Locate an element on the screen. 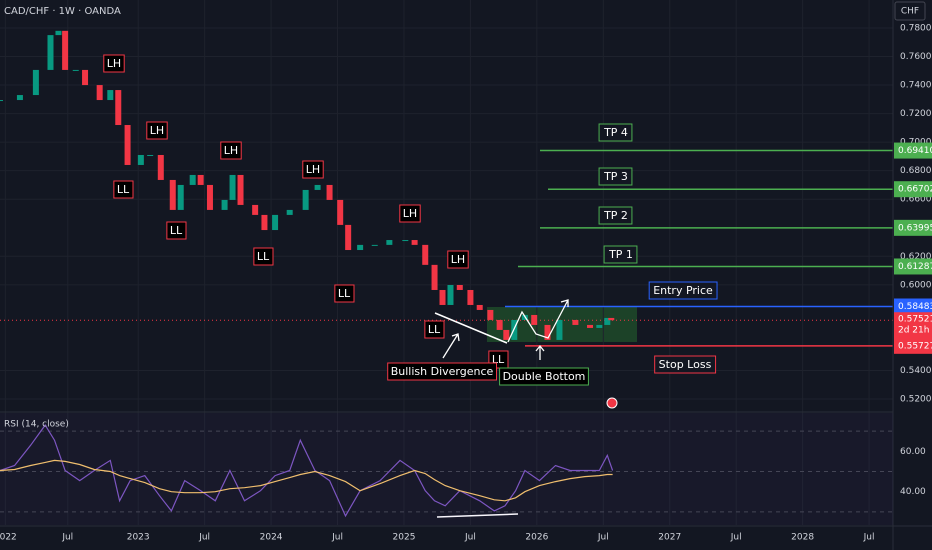  level-name: TP 1 is located at coordinates (620, 254).